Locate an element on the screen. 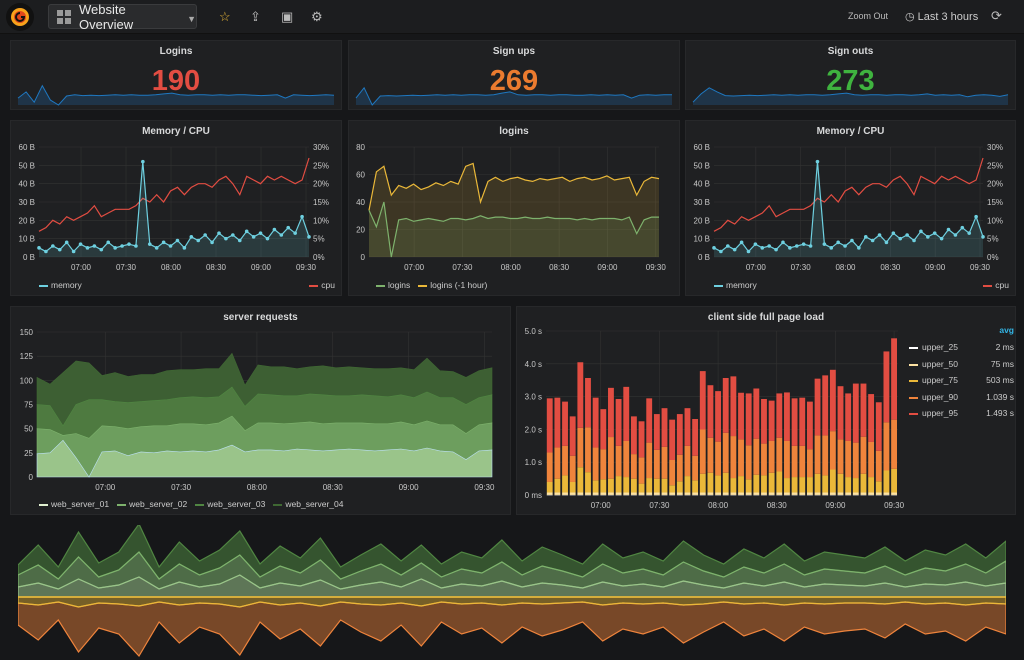  legend-label: cpu is located at coordinates (328, 285).